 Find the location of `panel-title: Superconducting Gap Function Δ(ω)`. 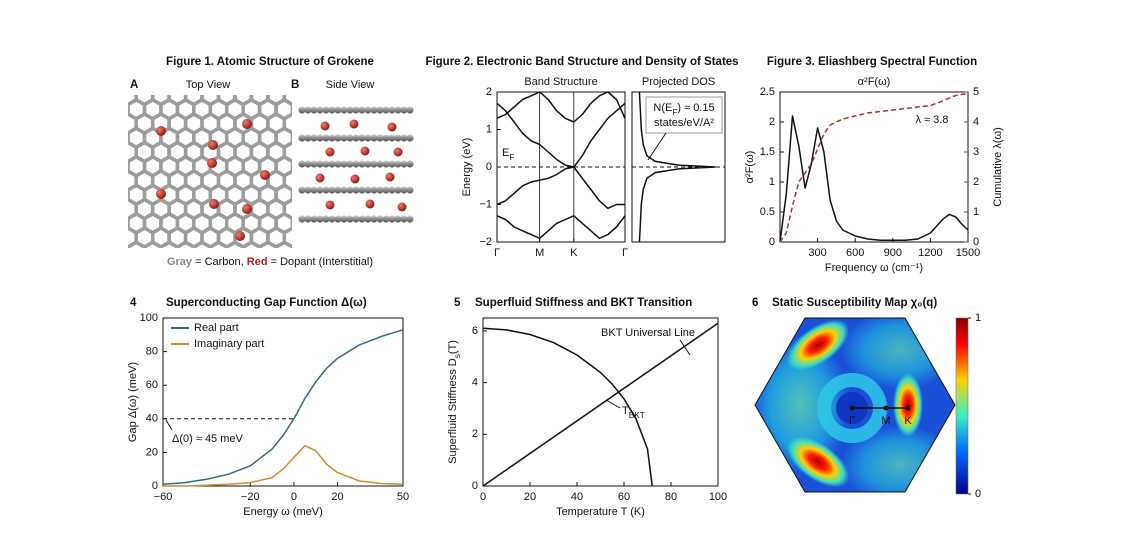

panel-title: Superconducting Gap Function Δ(ω) is located at coordinates (266, 303).